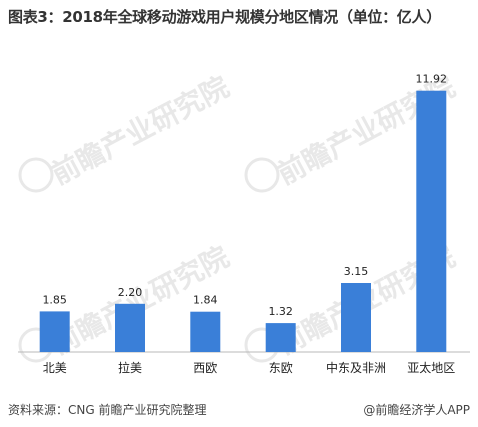  I want to click on category-label-2: 西欧, so click(205, 368).